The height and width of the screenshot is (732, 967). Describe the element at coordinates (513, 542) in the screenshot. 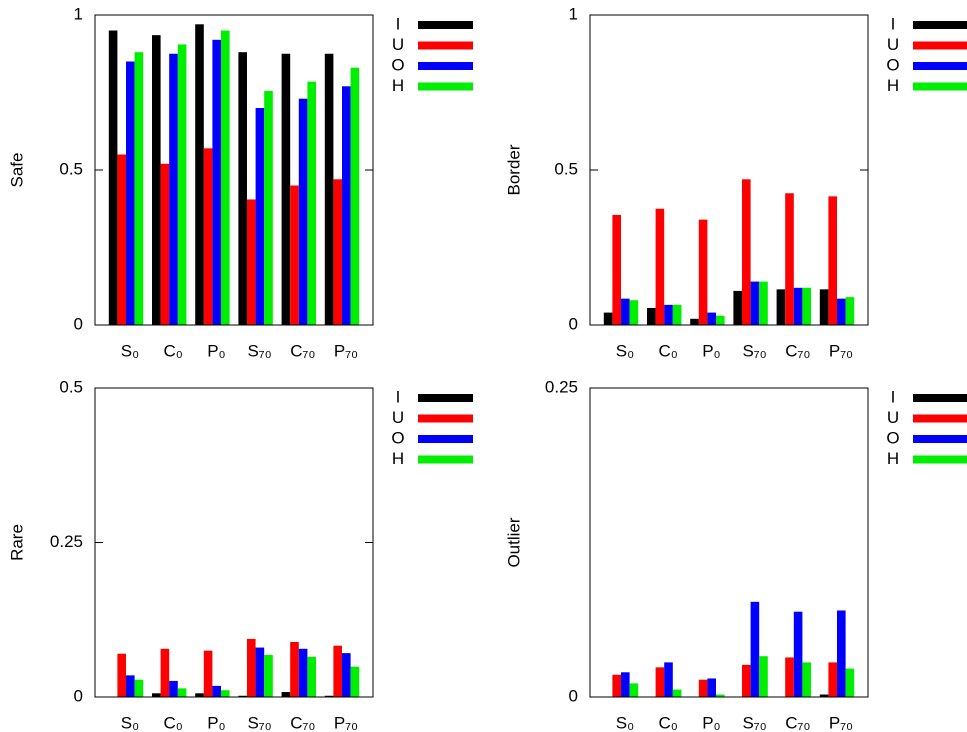

I see `y-axis-label: Outlier` at that location.